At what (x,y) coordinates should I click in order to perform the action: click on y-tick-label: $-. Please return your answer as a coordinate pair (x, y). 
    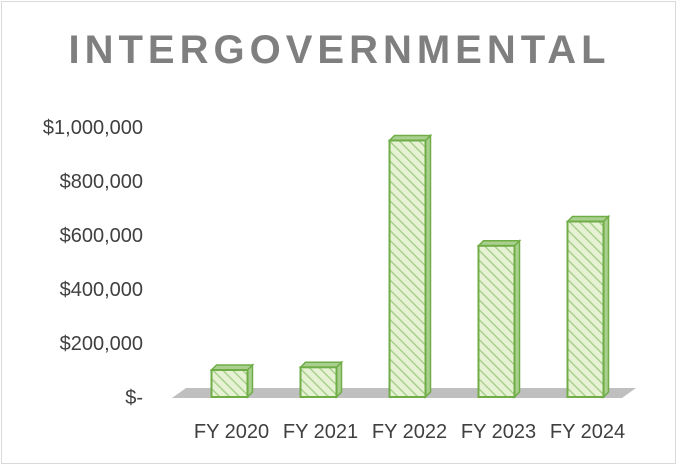
    Looking at the image, I should click on (134, 398).